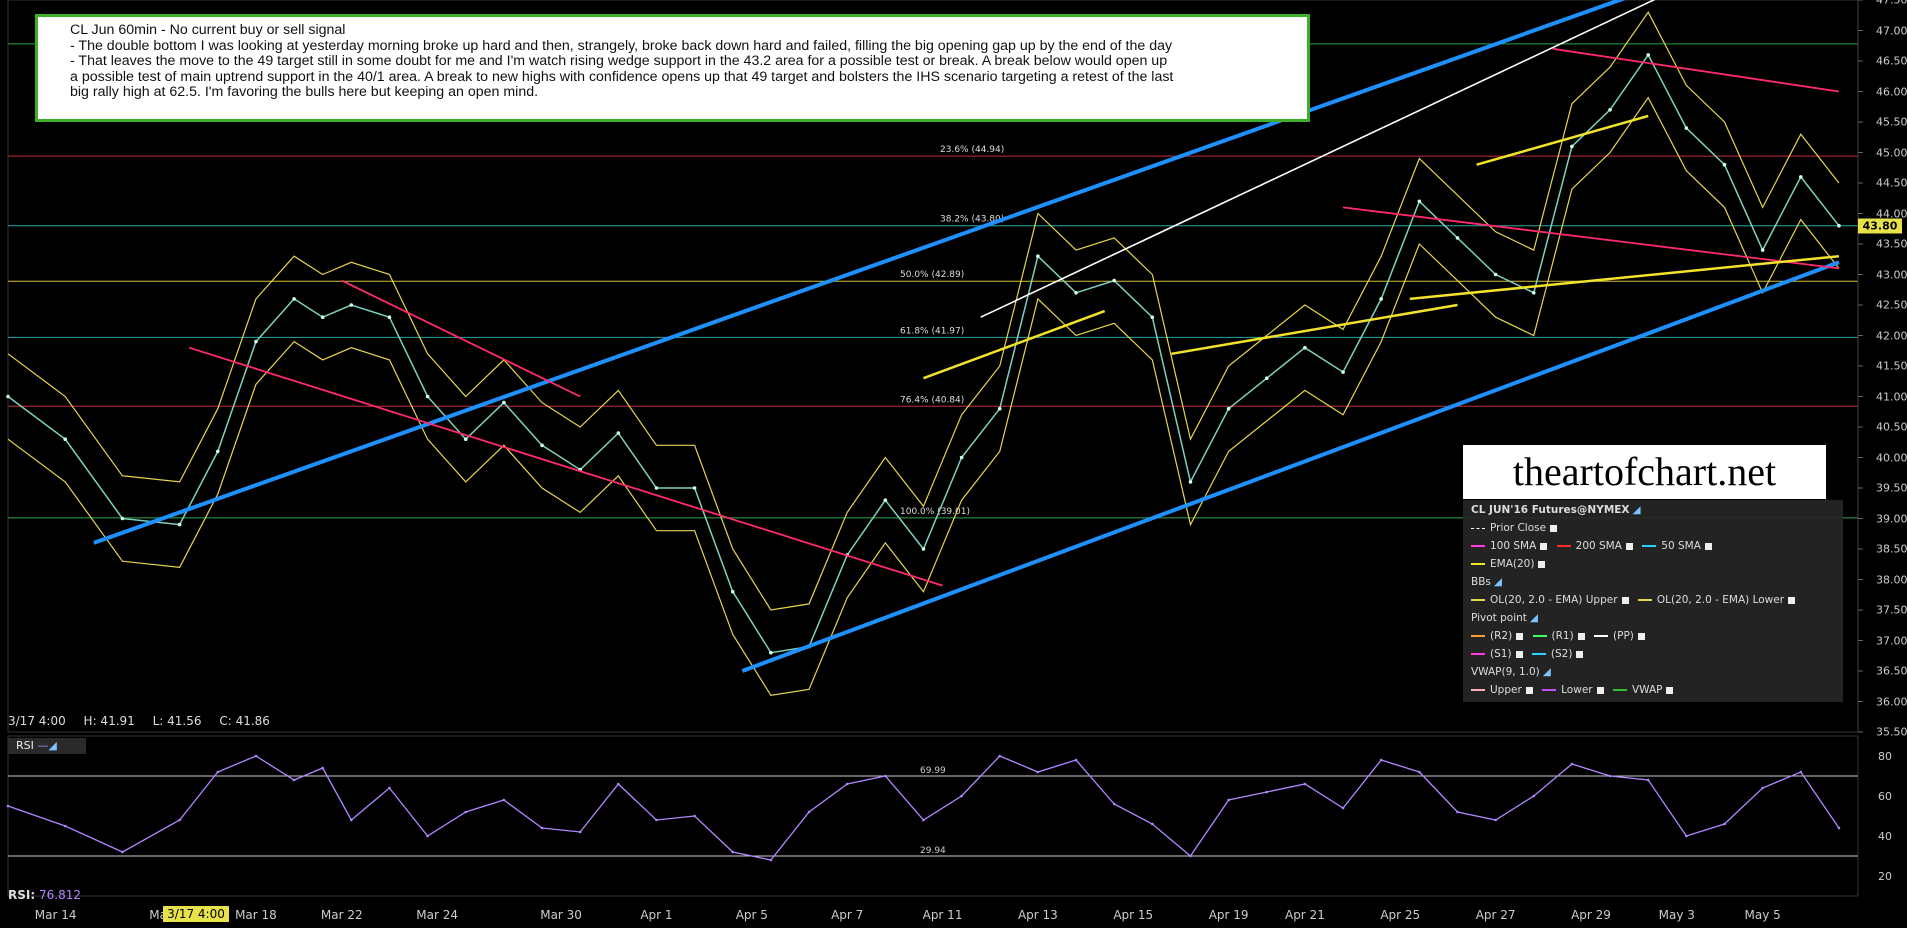 The image size is (1907, 928). Describe the element at coordinates (1676, 915) in the screenshot. I see `time-tick-label: May 3` at that location.